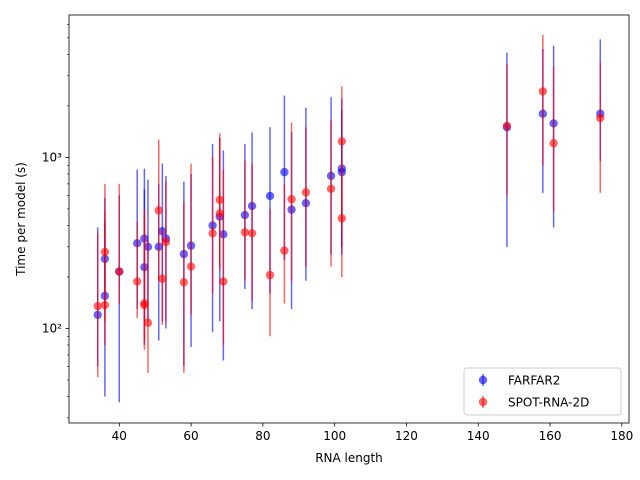  What do you see at coordinates (621, 436) in the screenshot?
I see `x-tick-label: 180` at bounding box center [621, 436].